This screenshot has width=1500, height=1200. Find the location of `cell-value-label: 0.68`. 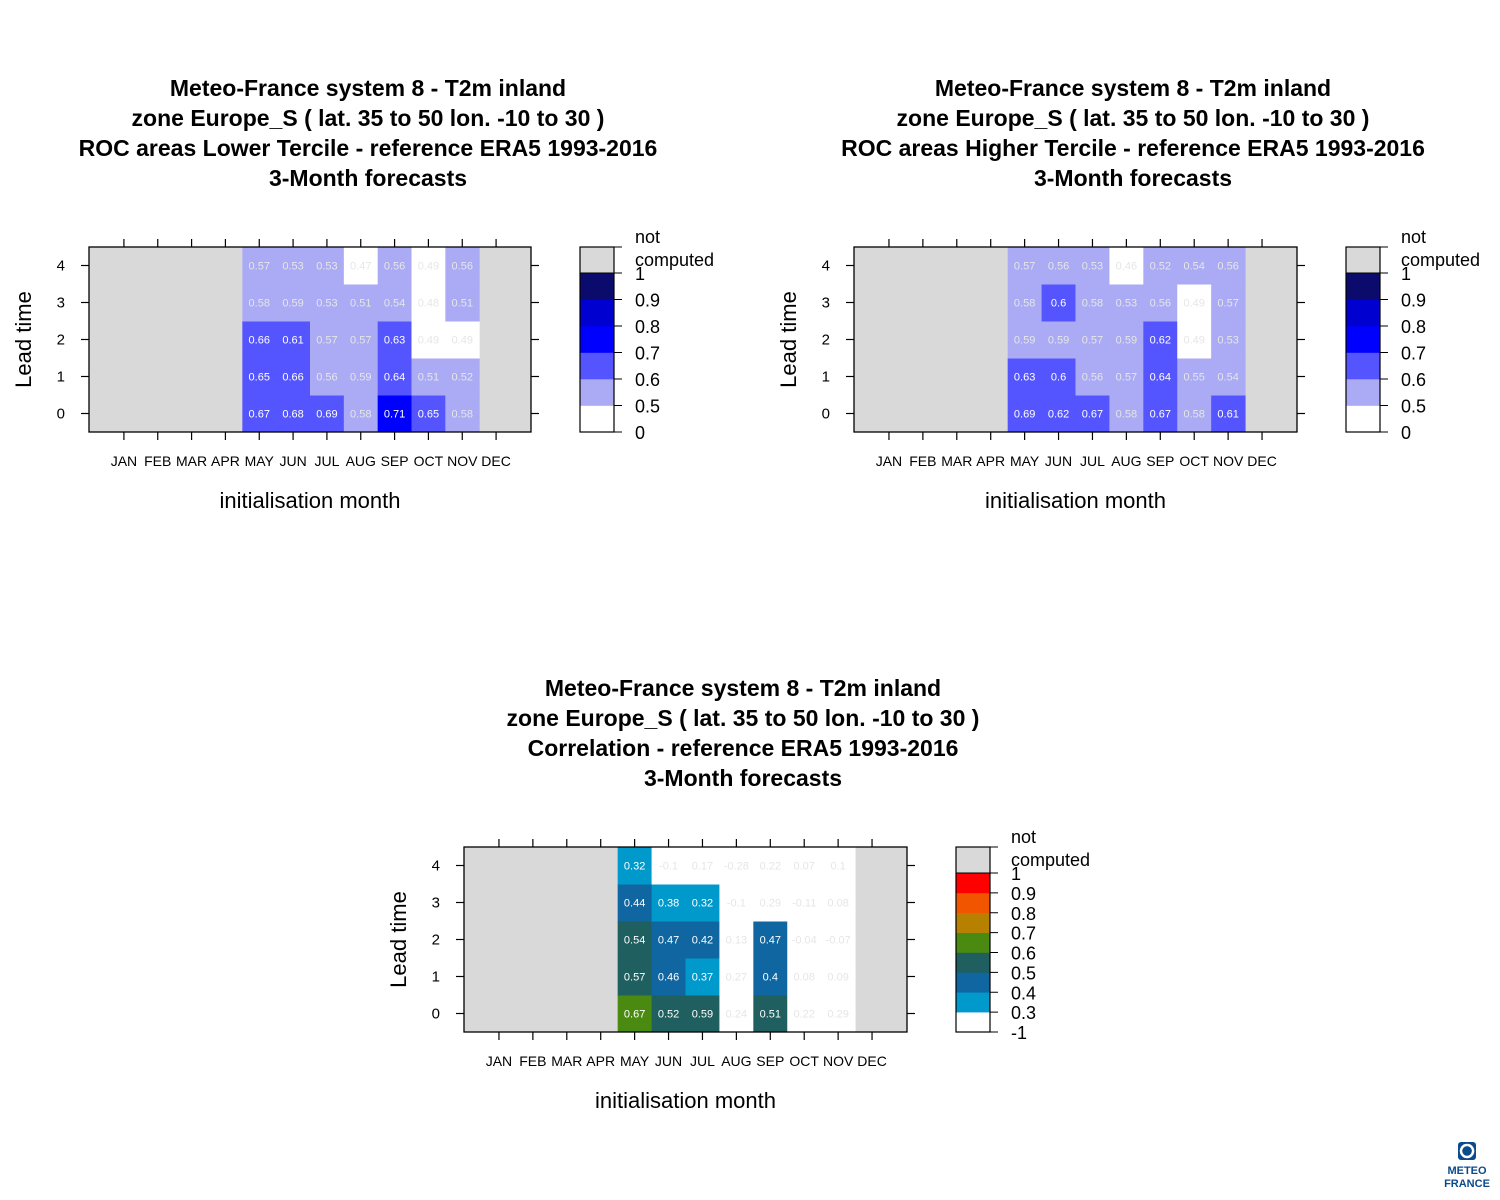

cell-value-label: 0.68 is located at coordinates (292, 415).